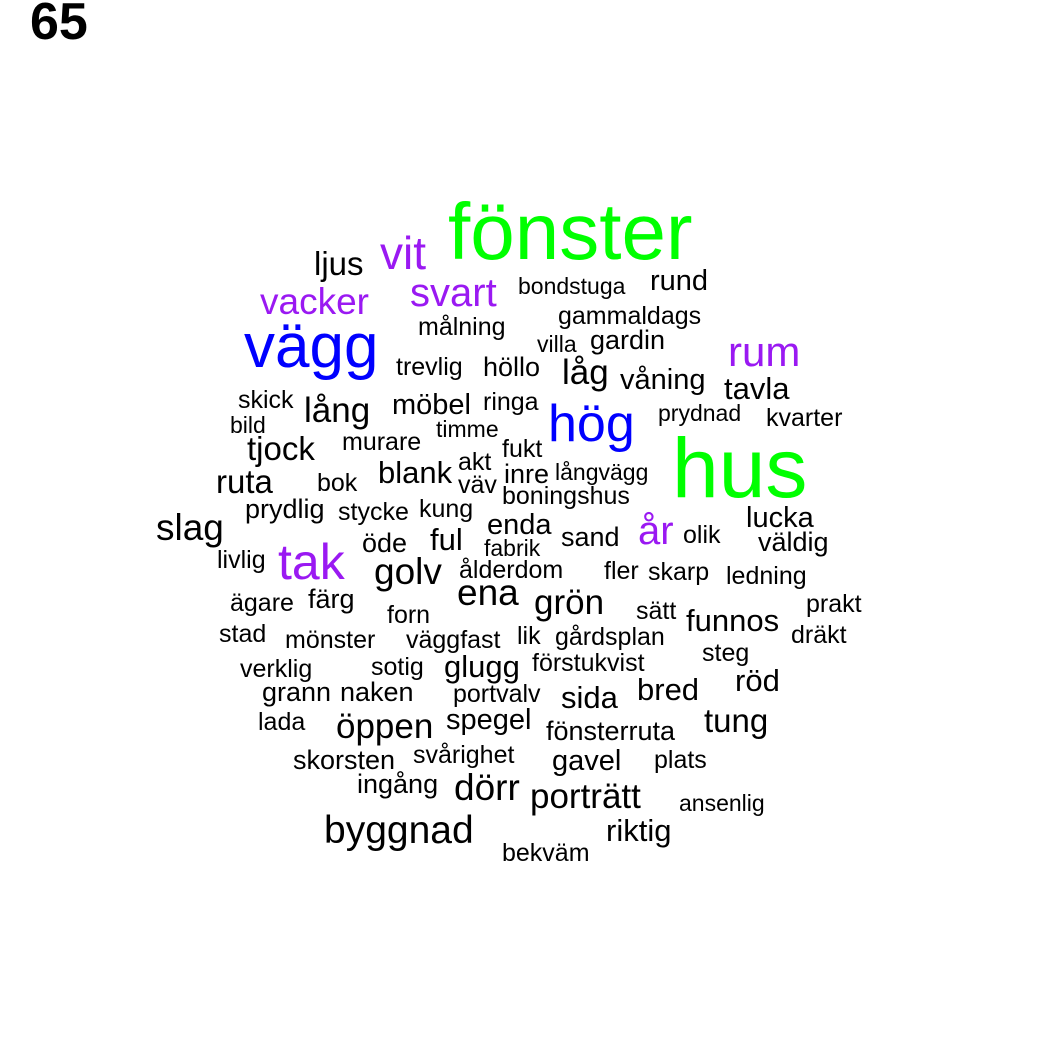 The width and height of the screenshot is (1050, 1050). What do you see at coordinates (740, 468) in the screenshot?
I see `word-1: hus` at bounding box center [740, 468].